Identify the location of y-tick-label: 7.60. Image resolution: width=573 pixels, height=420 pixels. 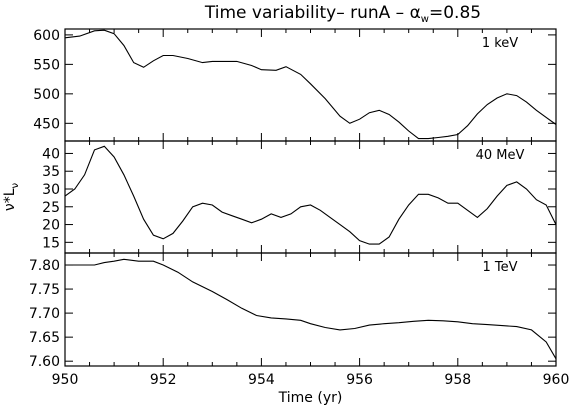
(44, 362).